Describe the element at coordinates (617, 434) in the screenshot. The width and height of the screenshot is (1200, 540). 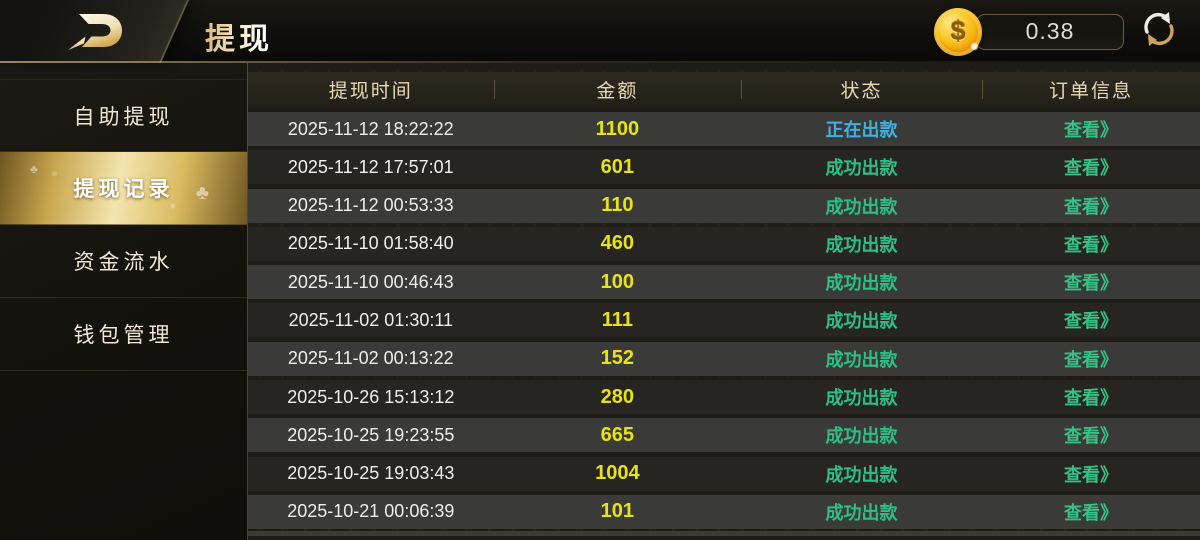
I see `cell-amount: 665` at that location.